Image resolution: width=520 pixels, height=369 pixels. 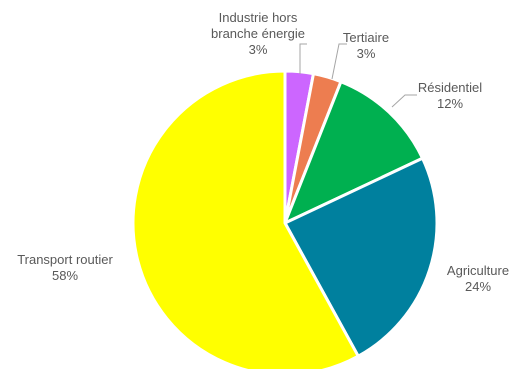 I want to click on data-label-line: Industrie hors, so click(x=258, y=17).